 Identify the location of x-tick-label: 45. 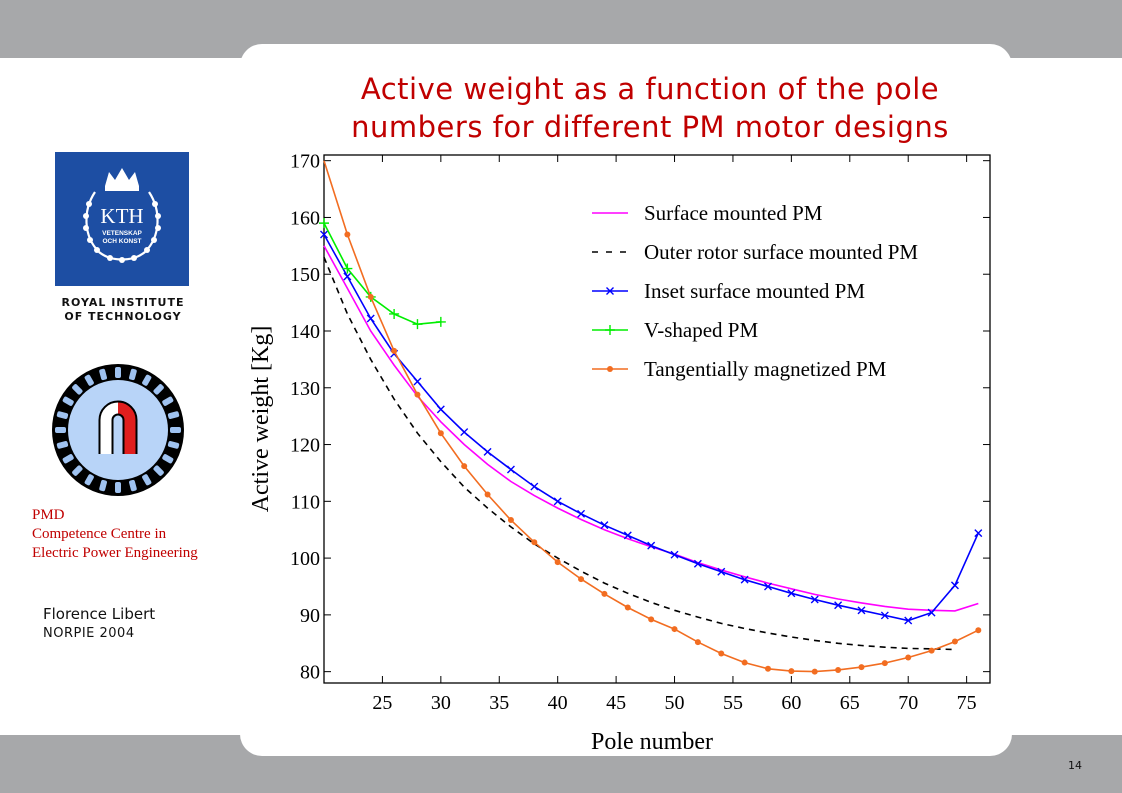
(616, 703).